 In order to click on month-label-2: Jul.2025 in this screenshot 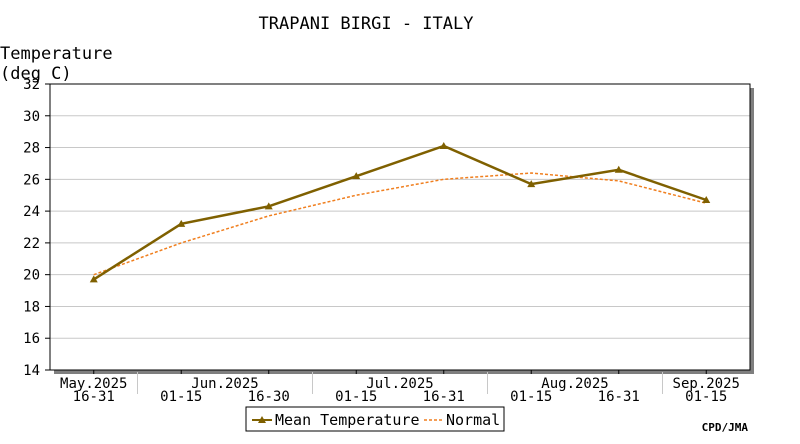, I will do `click(399, 384)`.